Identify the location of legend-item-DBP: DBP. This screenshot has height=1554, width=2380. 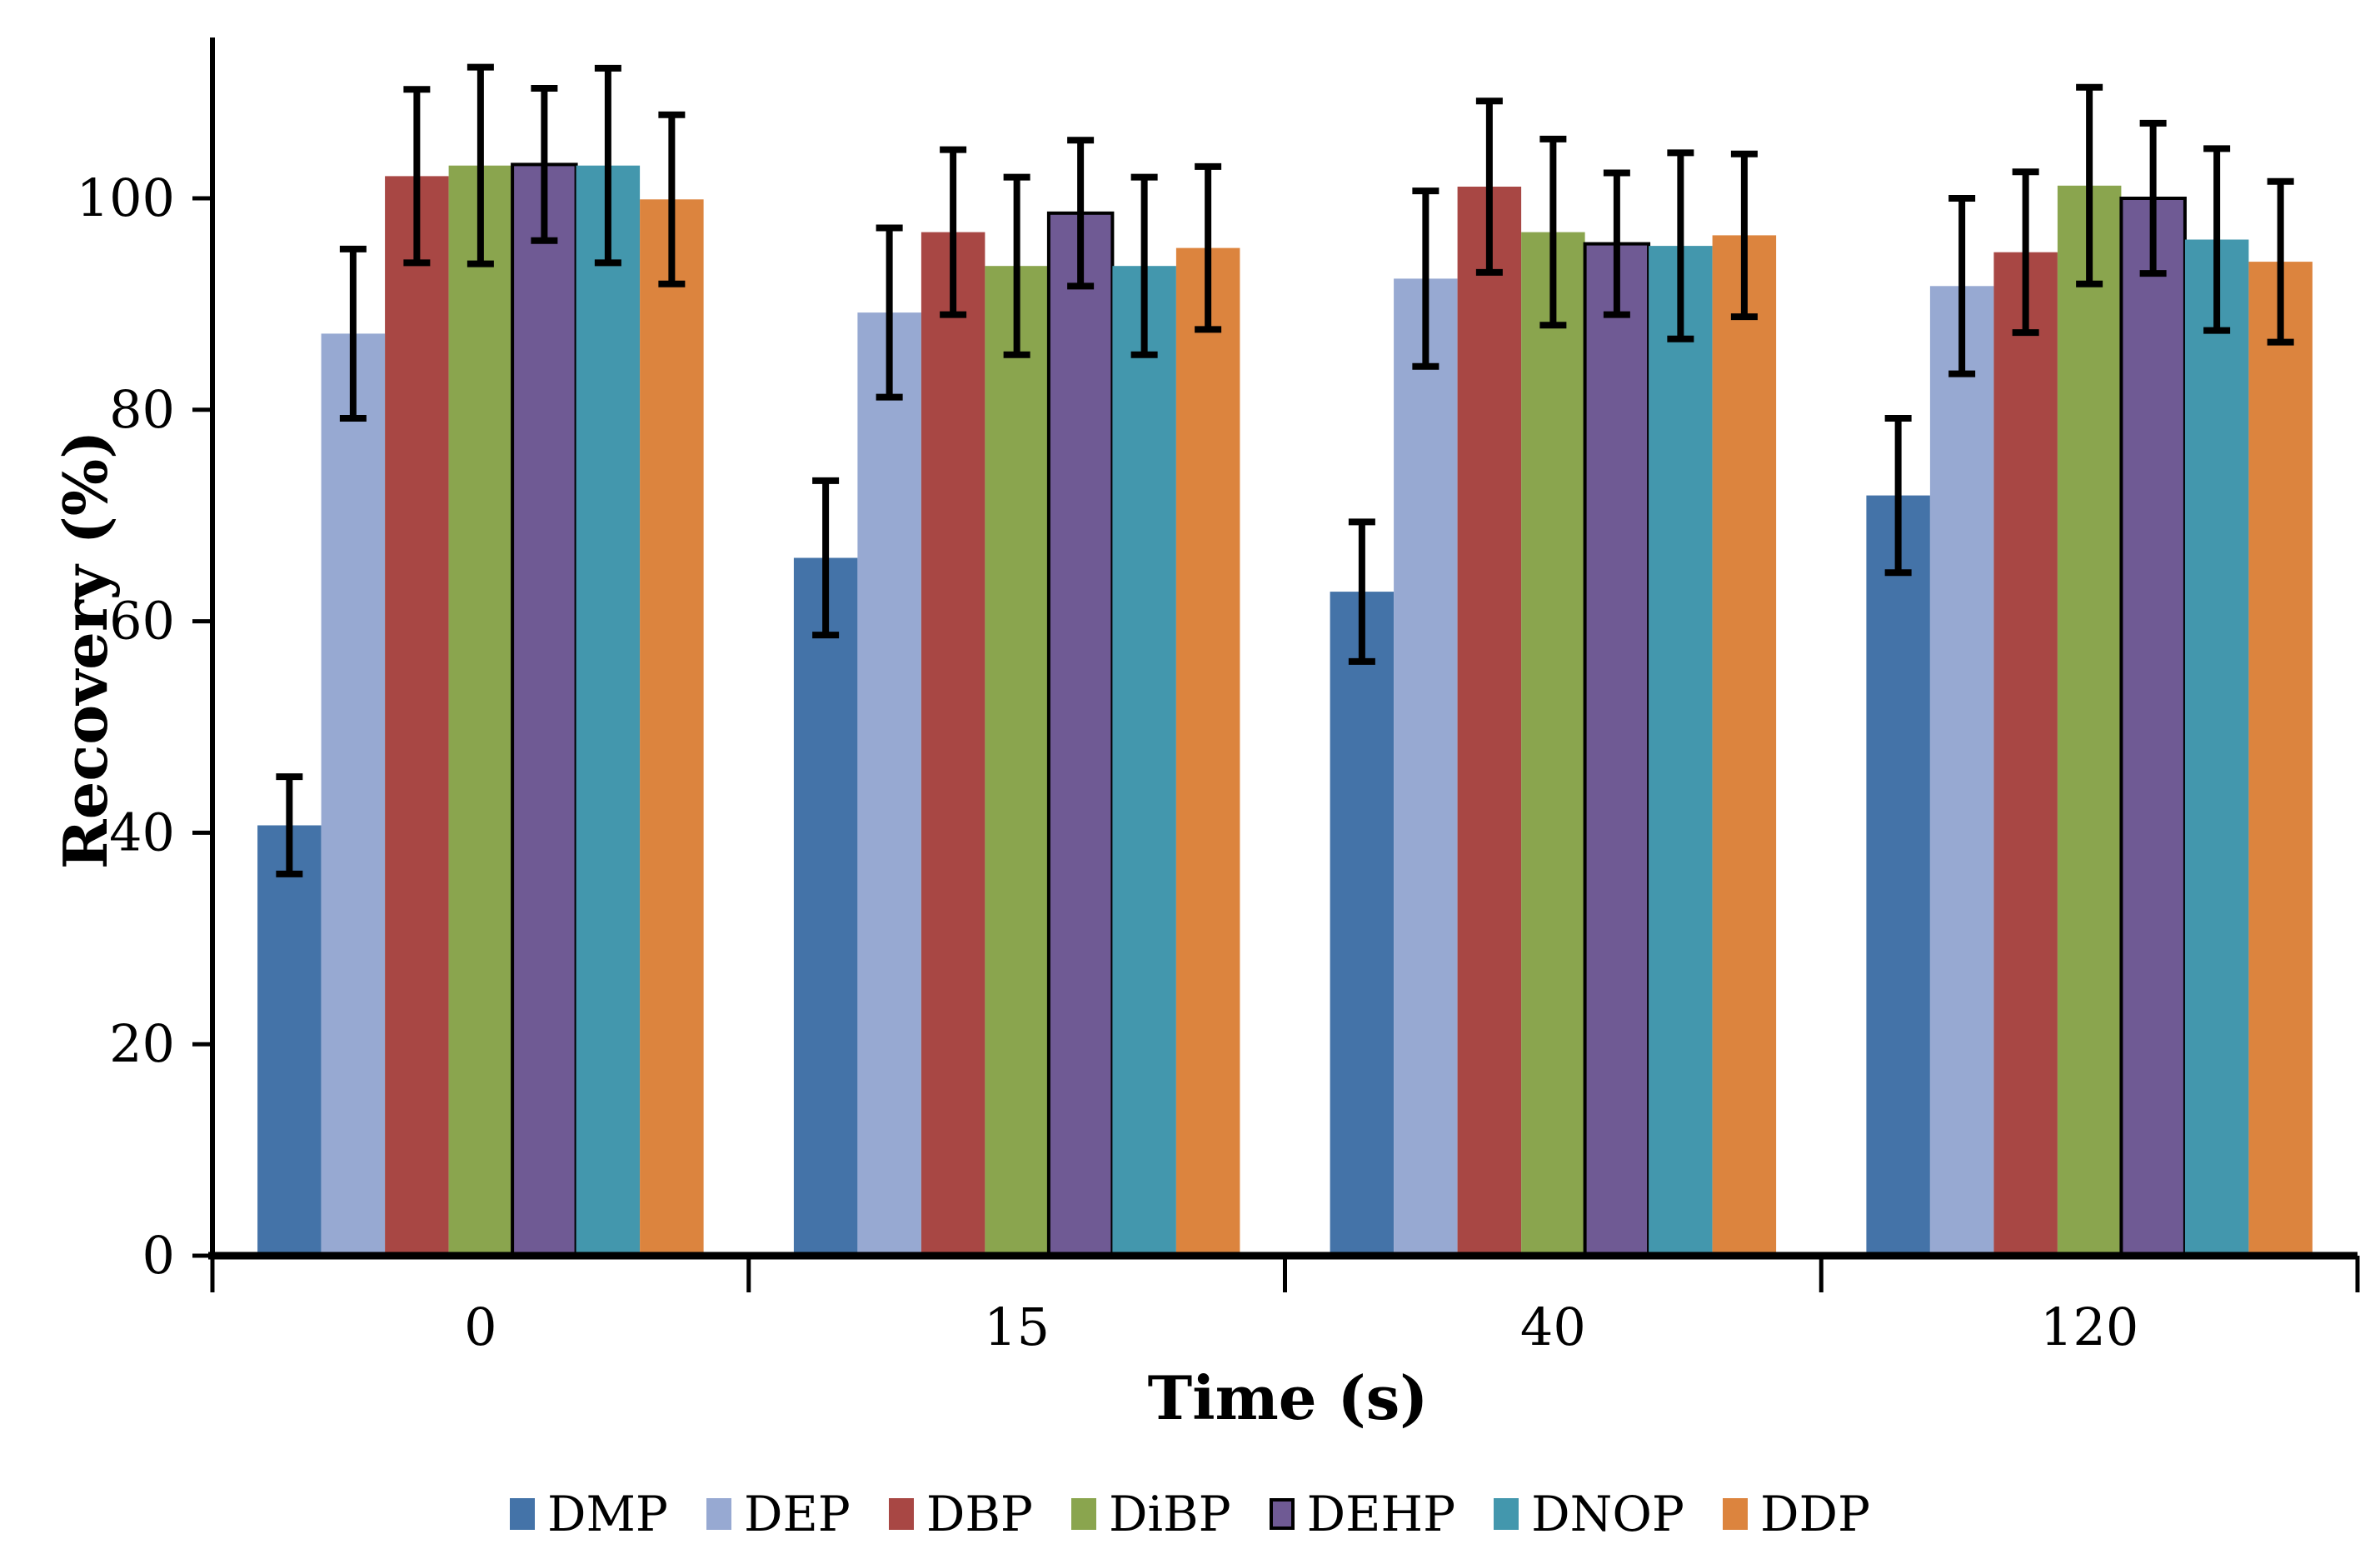
(960, 1514).